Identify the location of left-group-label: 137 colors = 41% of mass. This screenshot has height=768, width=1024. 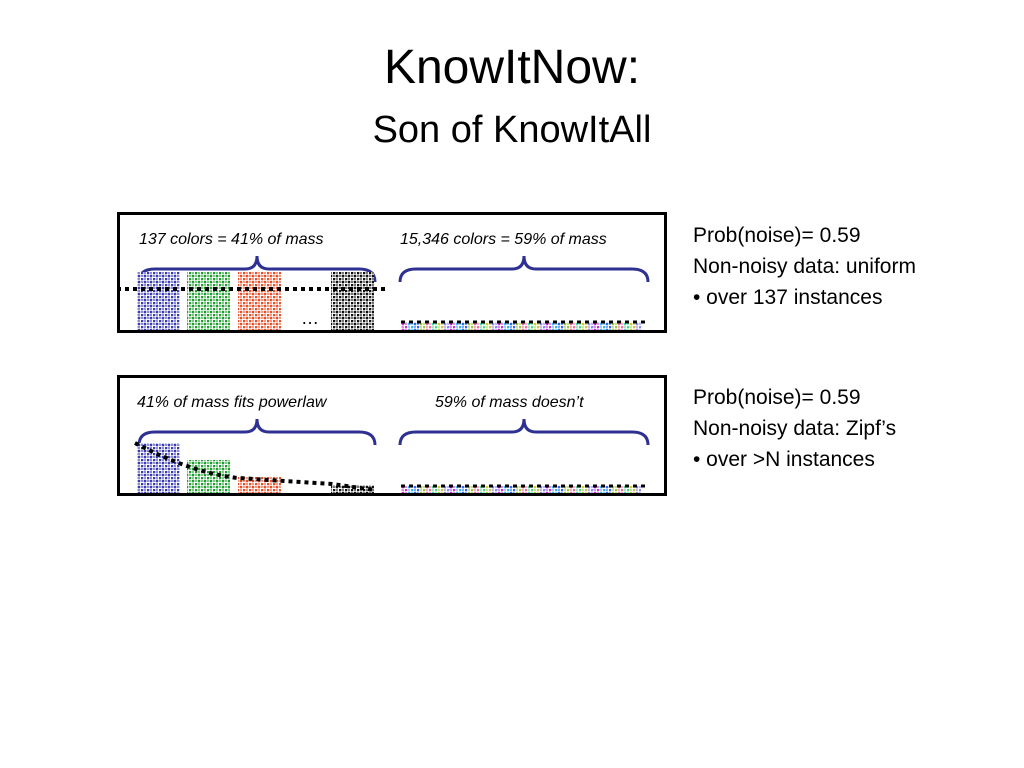
(231, 239).